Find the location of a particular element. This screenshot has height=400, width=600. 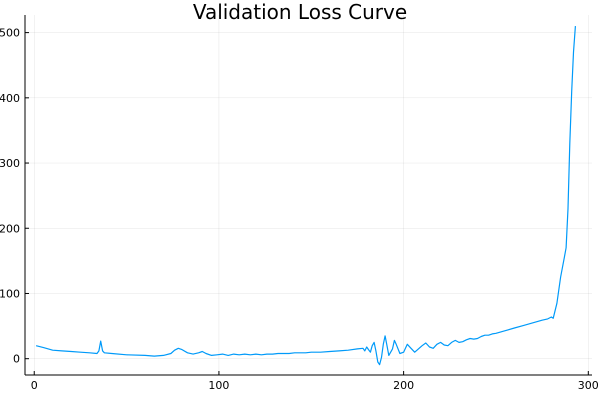

x-tick-label: 0 is located at coordinates (34, 385).